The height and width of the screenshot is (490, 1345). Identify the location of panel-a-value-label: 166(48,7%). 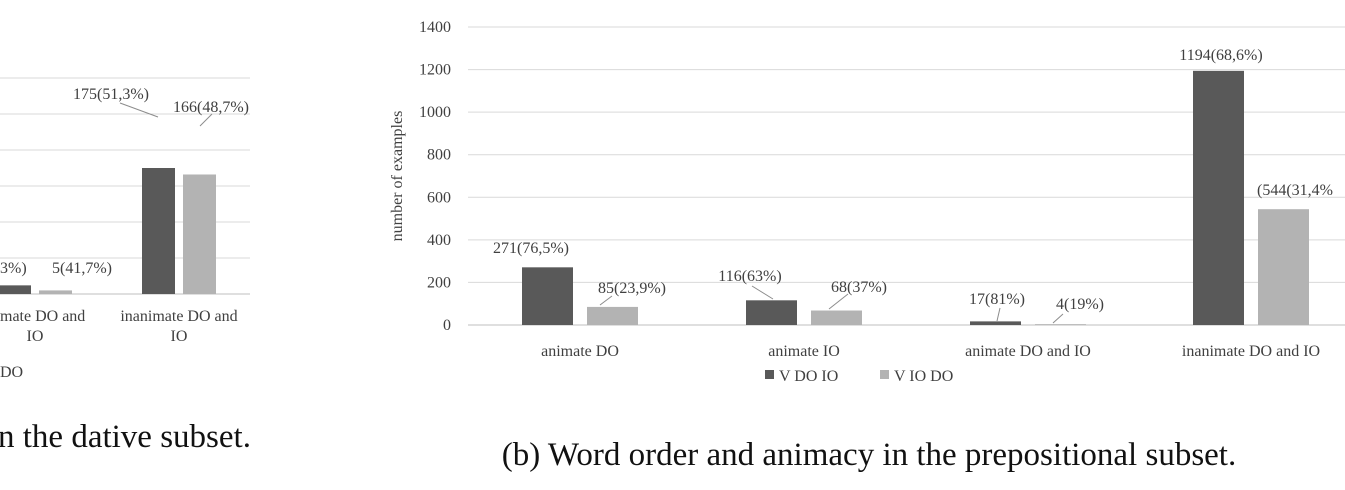
(211, 107).